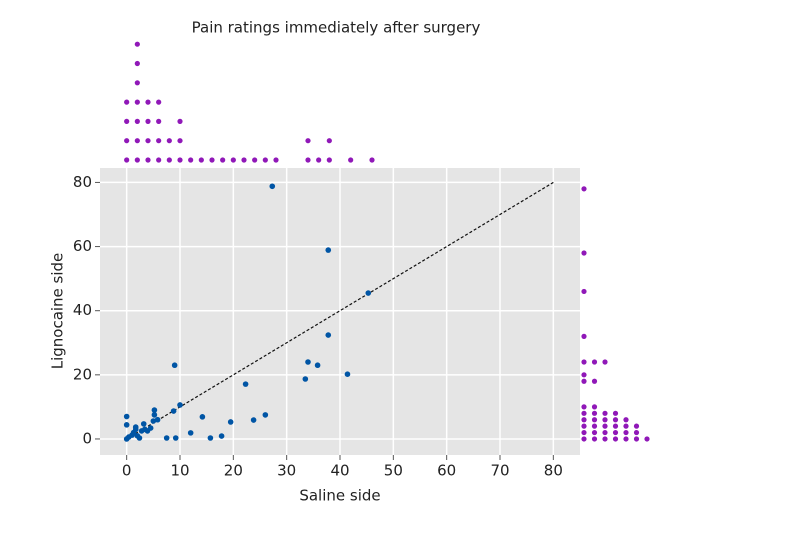 The width and height of the screenshot is (800, 537). What do you see at coordinates (393, 471) in the screenshot?
I see `x-tick-label: 50` at bounding box center [393, 471].